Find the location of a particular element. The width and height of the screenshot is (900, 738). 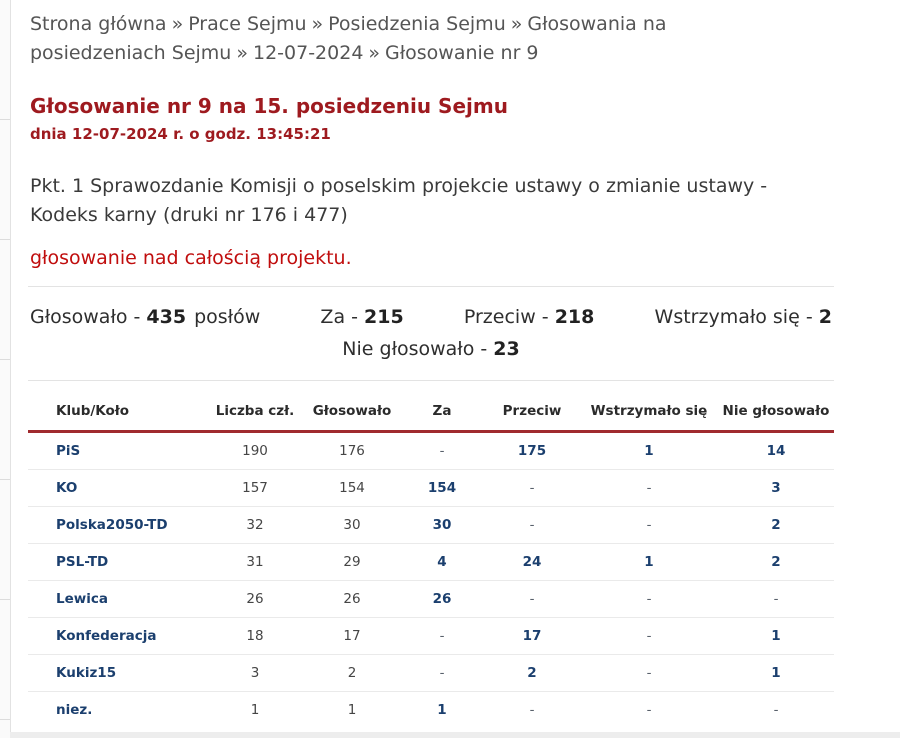

table-row: PiS 190 176 - 175 1 14 is located at coordinates (431, 451).